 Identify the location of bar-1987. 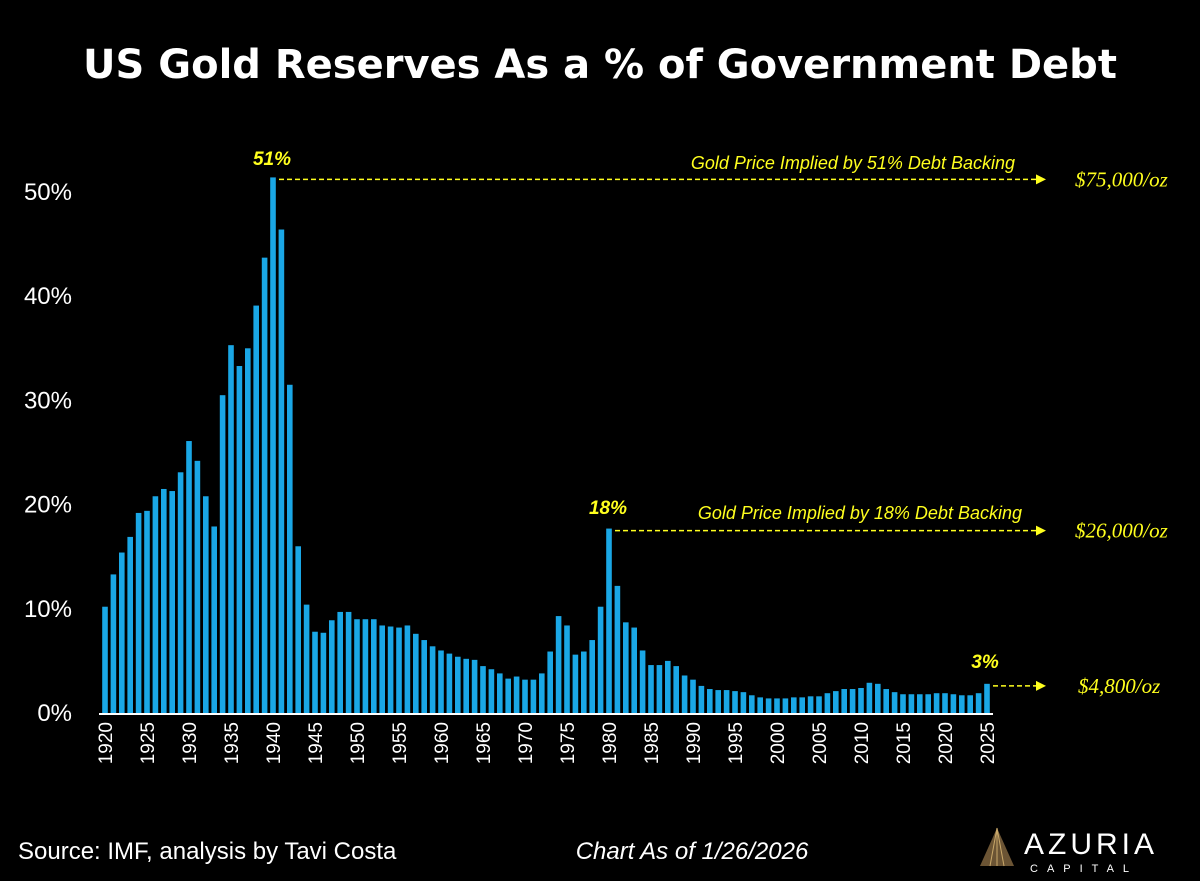
(668, 686).